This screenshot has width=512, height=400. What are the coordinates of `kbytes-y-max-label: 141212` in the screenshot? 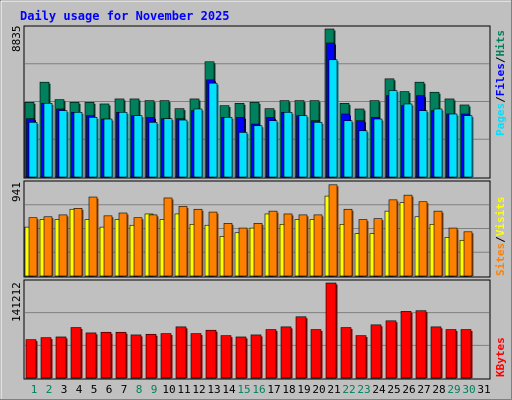 It's located at (16, 302).